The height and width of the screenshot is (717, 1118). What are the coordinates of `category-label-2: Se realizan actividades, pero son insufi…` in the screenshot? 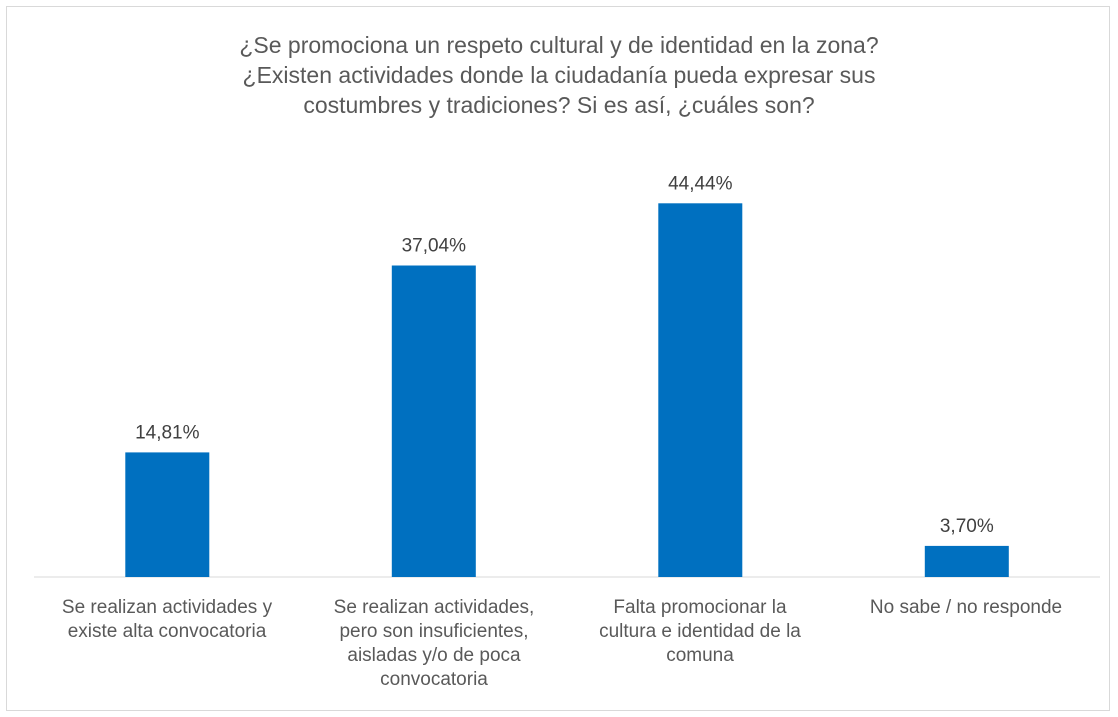 It's located at (434, 644).